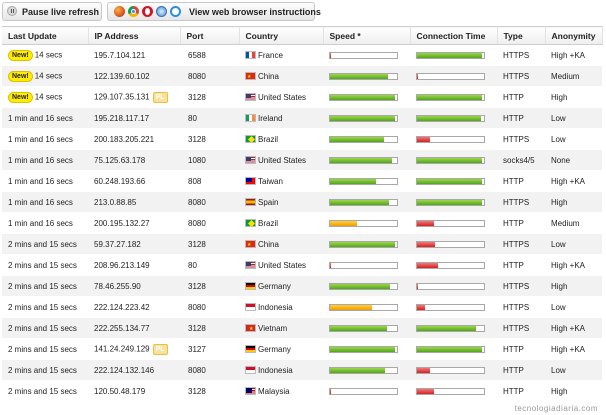  Describe the element at coordinates (275, 307) in the screenshot. I see `country-value: Indonesia` at that location.